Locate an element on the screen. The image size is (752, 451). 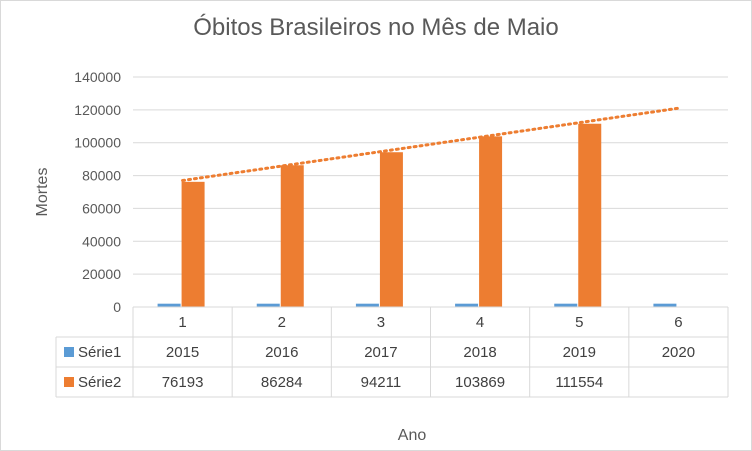
x-category-label: 2 is located at coordinates (282, 322).